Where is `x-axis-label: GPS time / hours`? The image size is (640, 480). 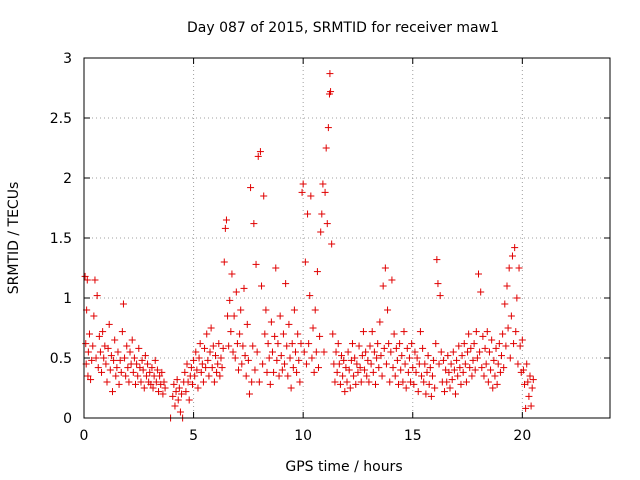
x-axis-label: GPS time / hours is located at coordinates (343, 467).